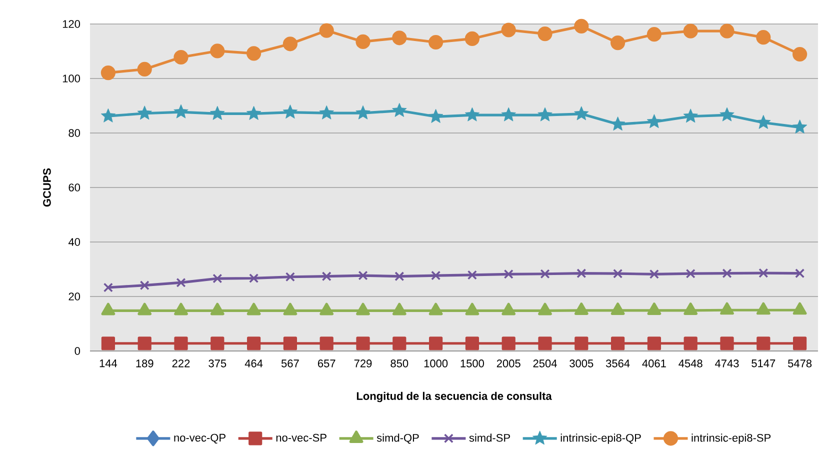  What do you see at coordinates (600, 439) in the screenshot?
I see `legend-label: intrinsic-epi8-QP` at bounding box center [600, 439].